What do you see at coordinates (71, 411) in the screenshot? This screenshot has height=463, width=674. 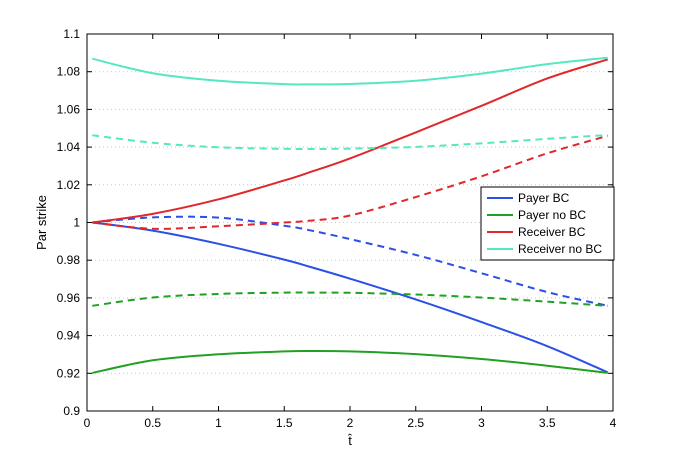 I see `y-tick-label: 0.9` at bounding box center [71, 411].